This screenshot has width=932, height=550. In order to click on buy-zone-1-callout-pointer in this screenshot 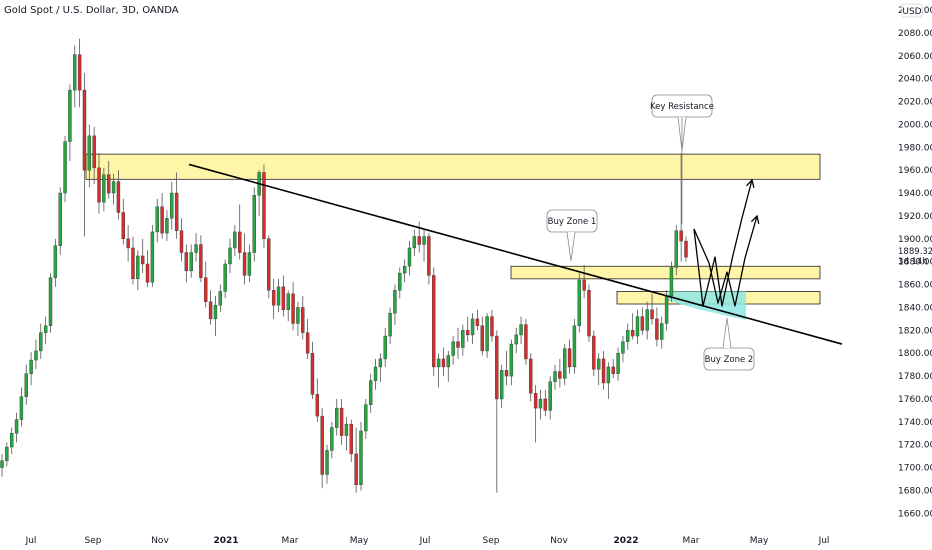, I will do `click(571, 246)`.